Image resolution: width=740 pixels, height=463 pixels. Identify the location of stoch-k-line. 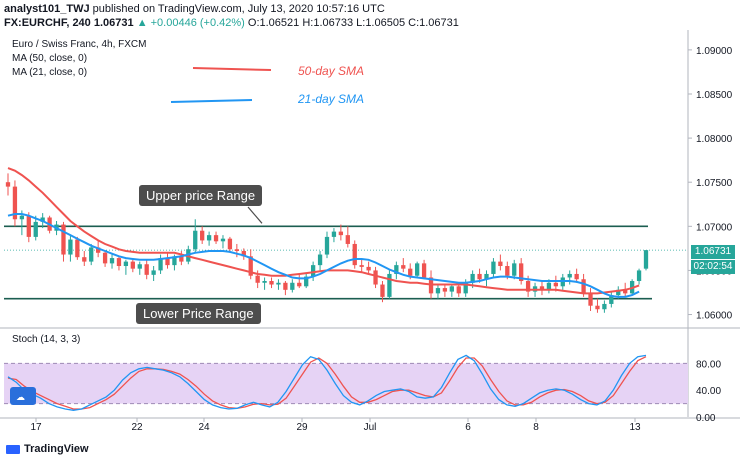
(327, 382).